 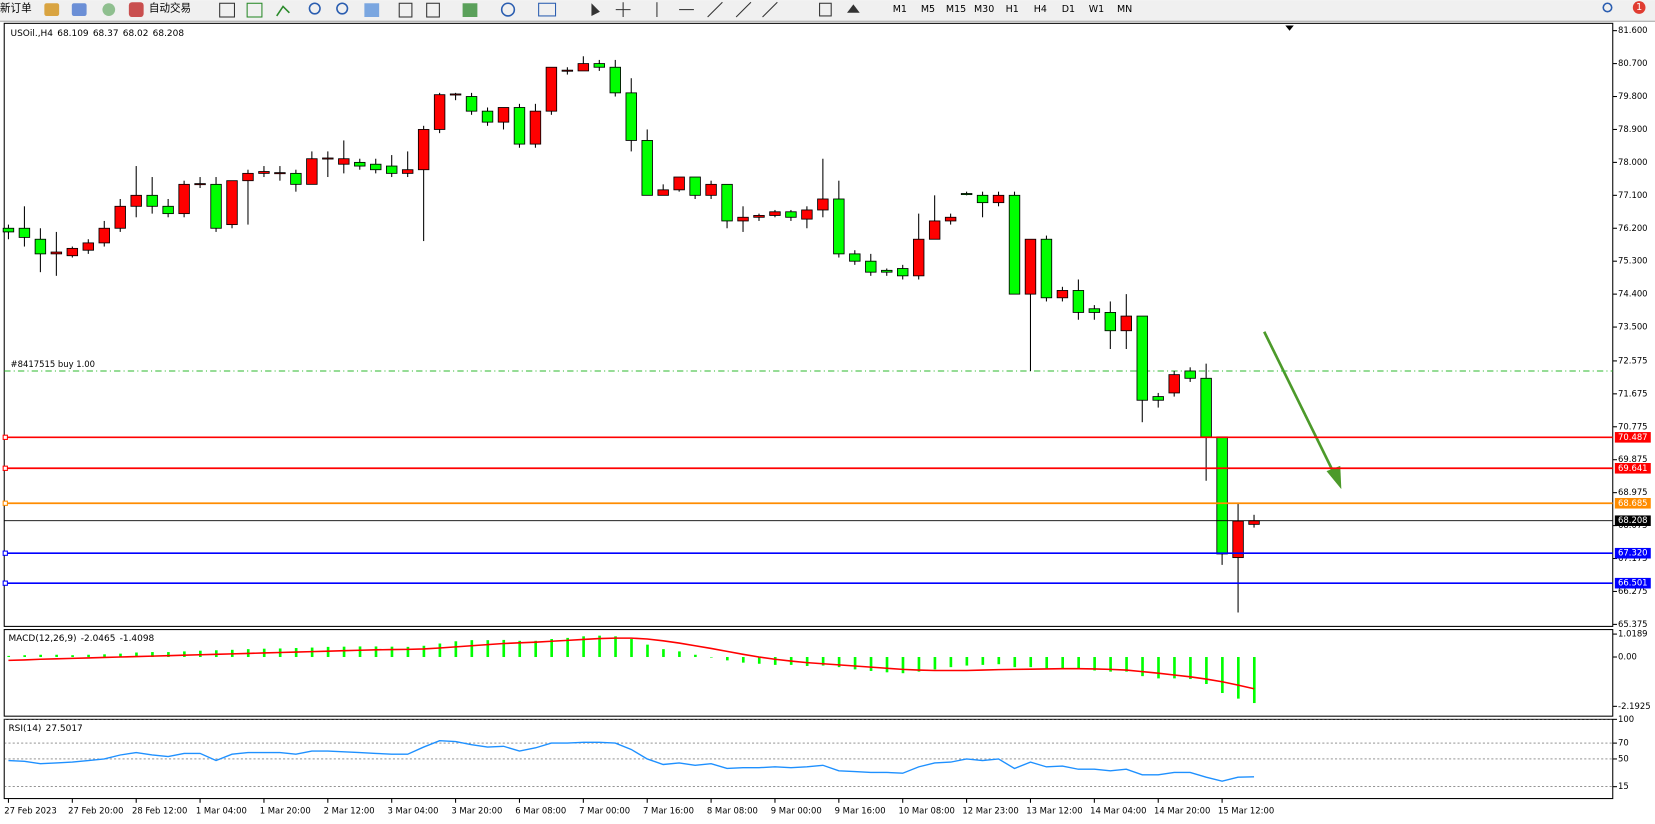 What do you see at coordinates (631, 761) in the screenshot?
I see `rsi-line` at bounding box center [631, 761].